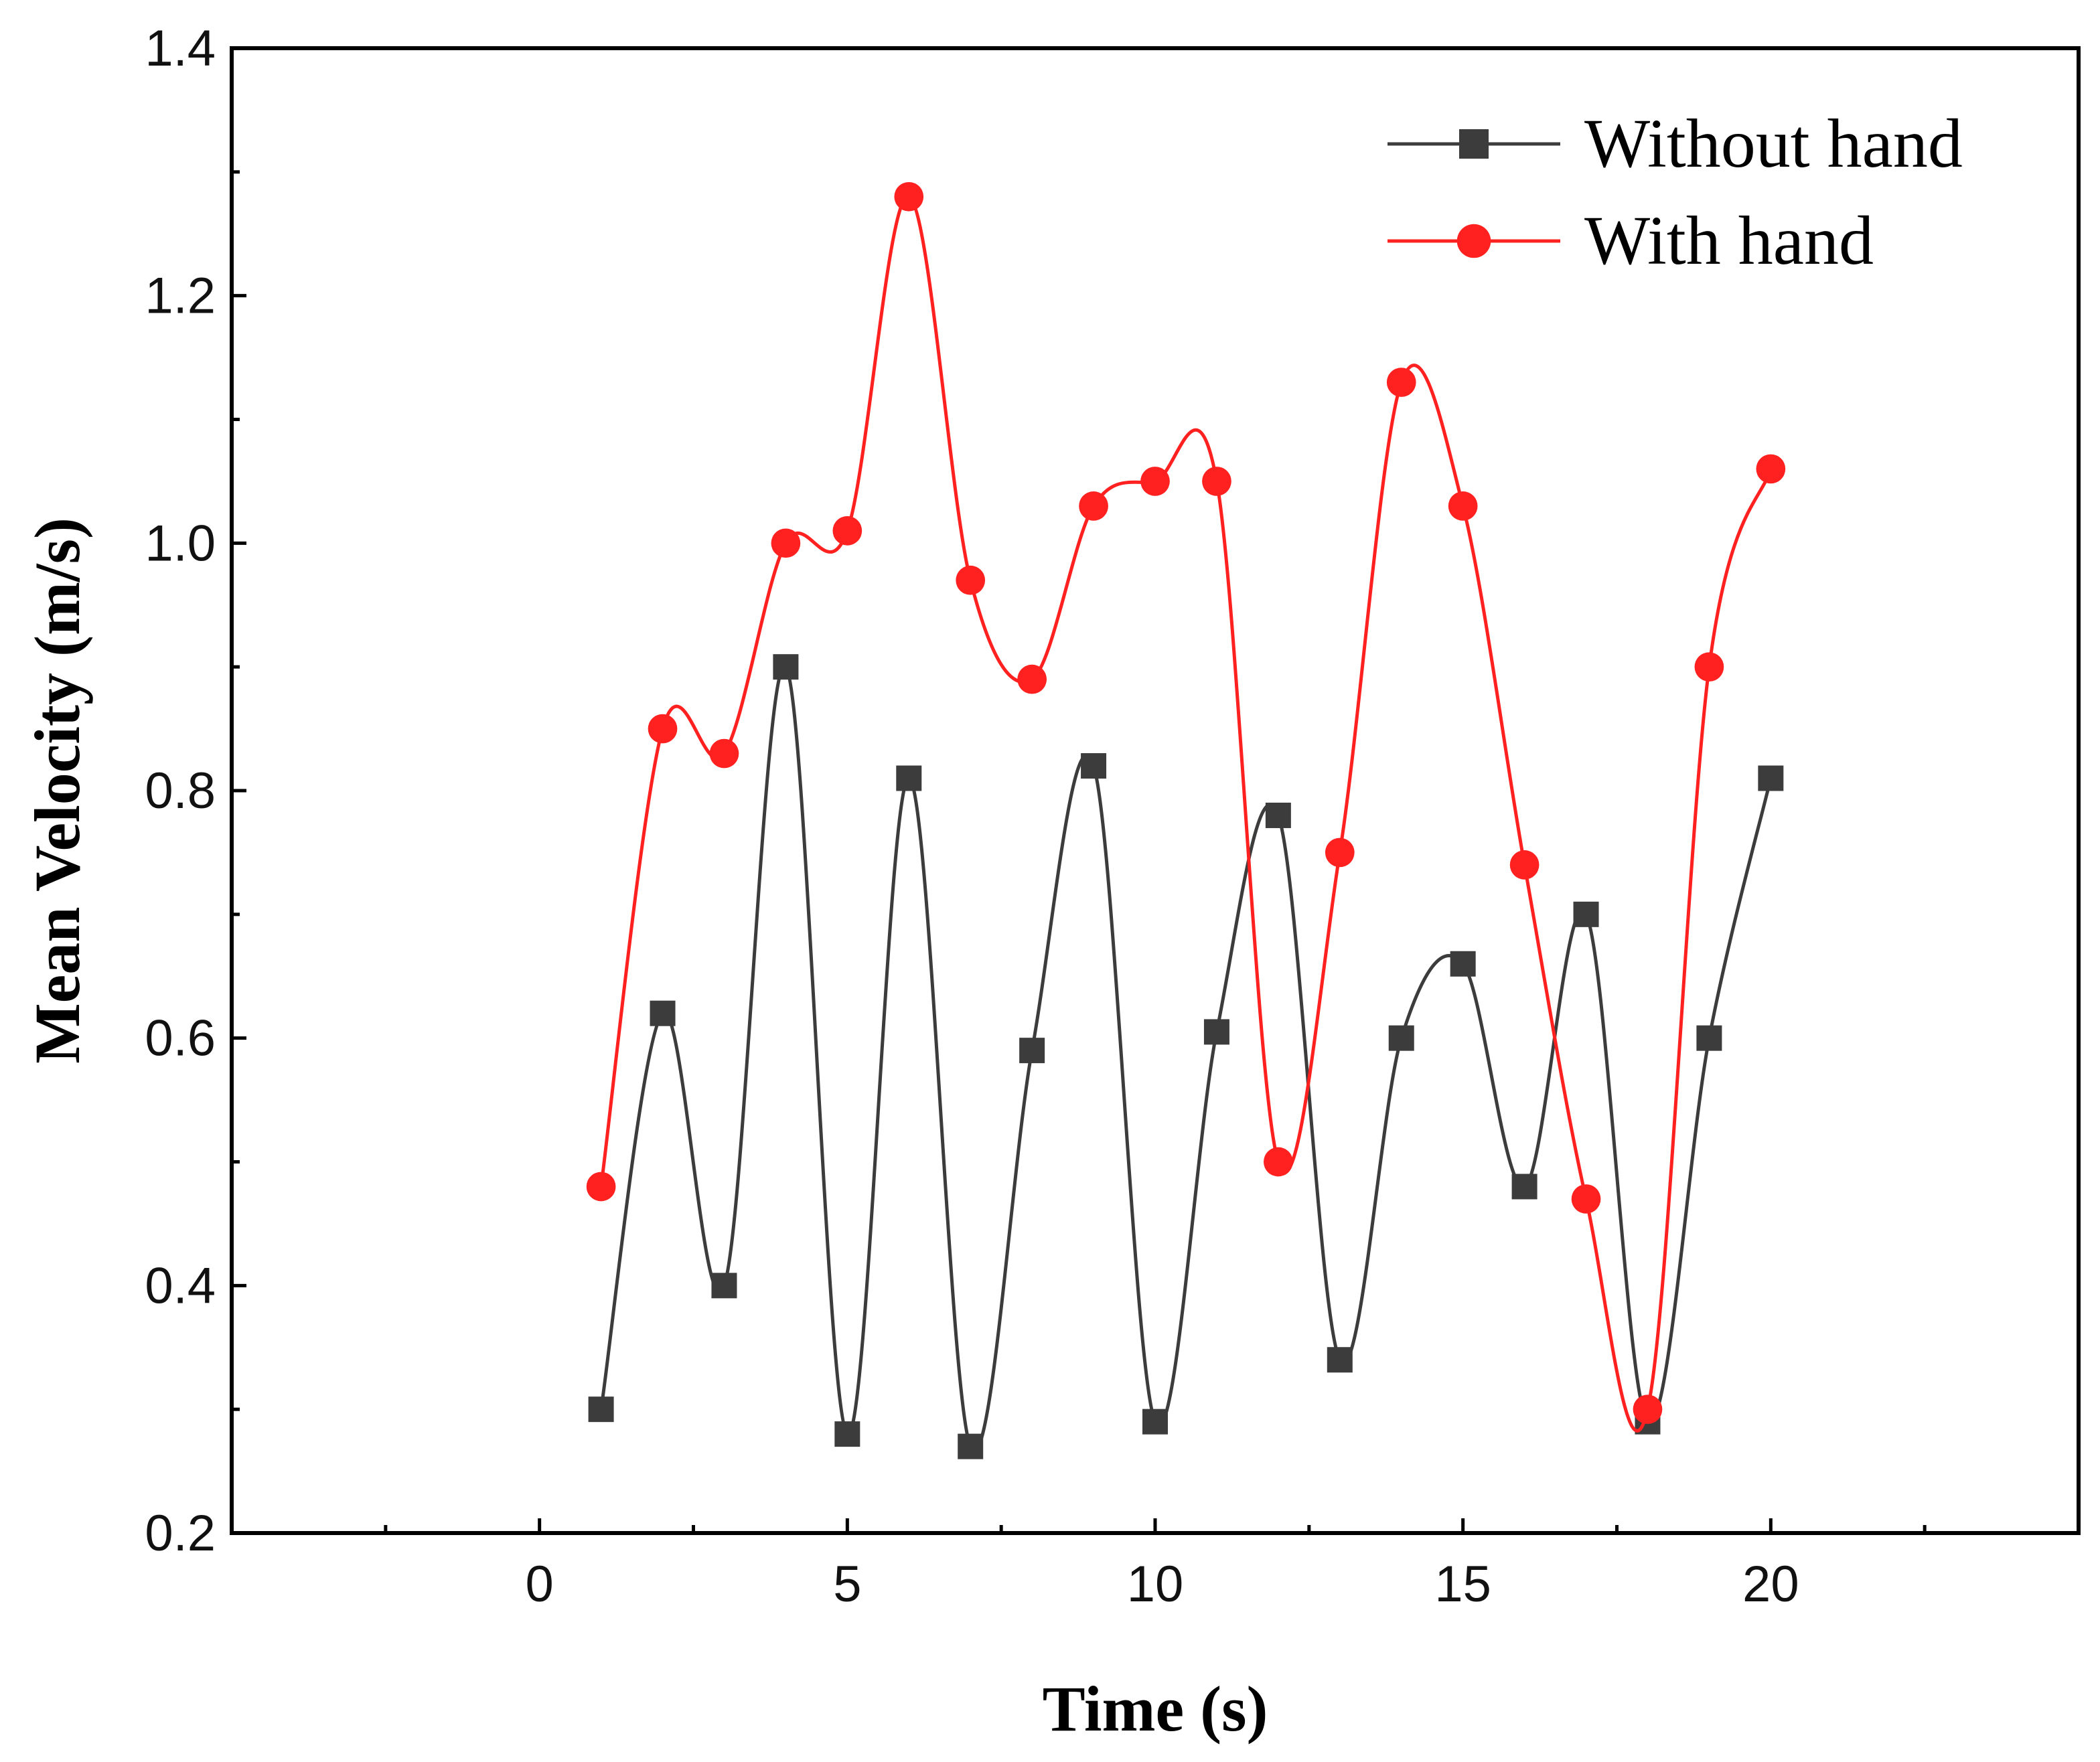  What do you see at coordinates (1773, 143) in the screenshot?
I see `legend-label-without-hand: Without hand` at bounding box center [1773, 143].